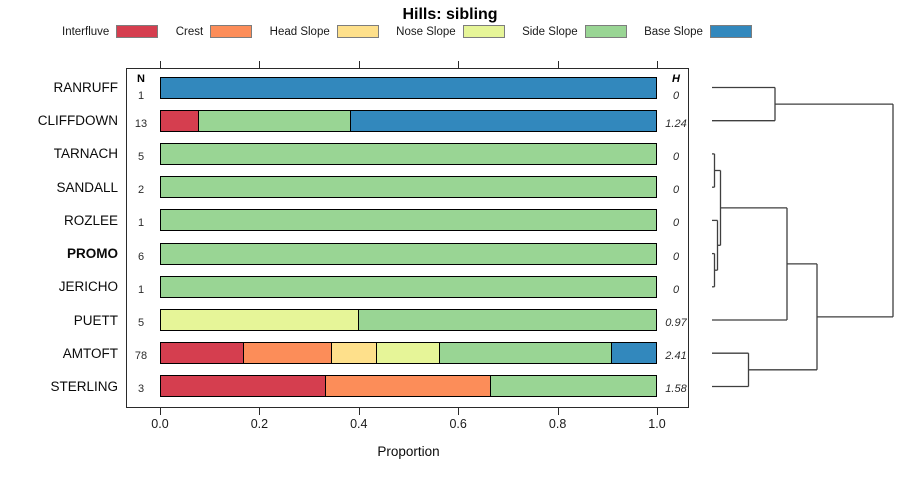 The height and width of the screenshot is (480, 900). I want to click on row-n-value: 78, so click(141, 356).